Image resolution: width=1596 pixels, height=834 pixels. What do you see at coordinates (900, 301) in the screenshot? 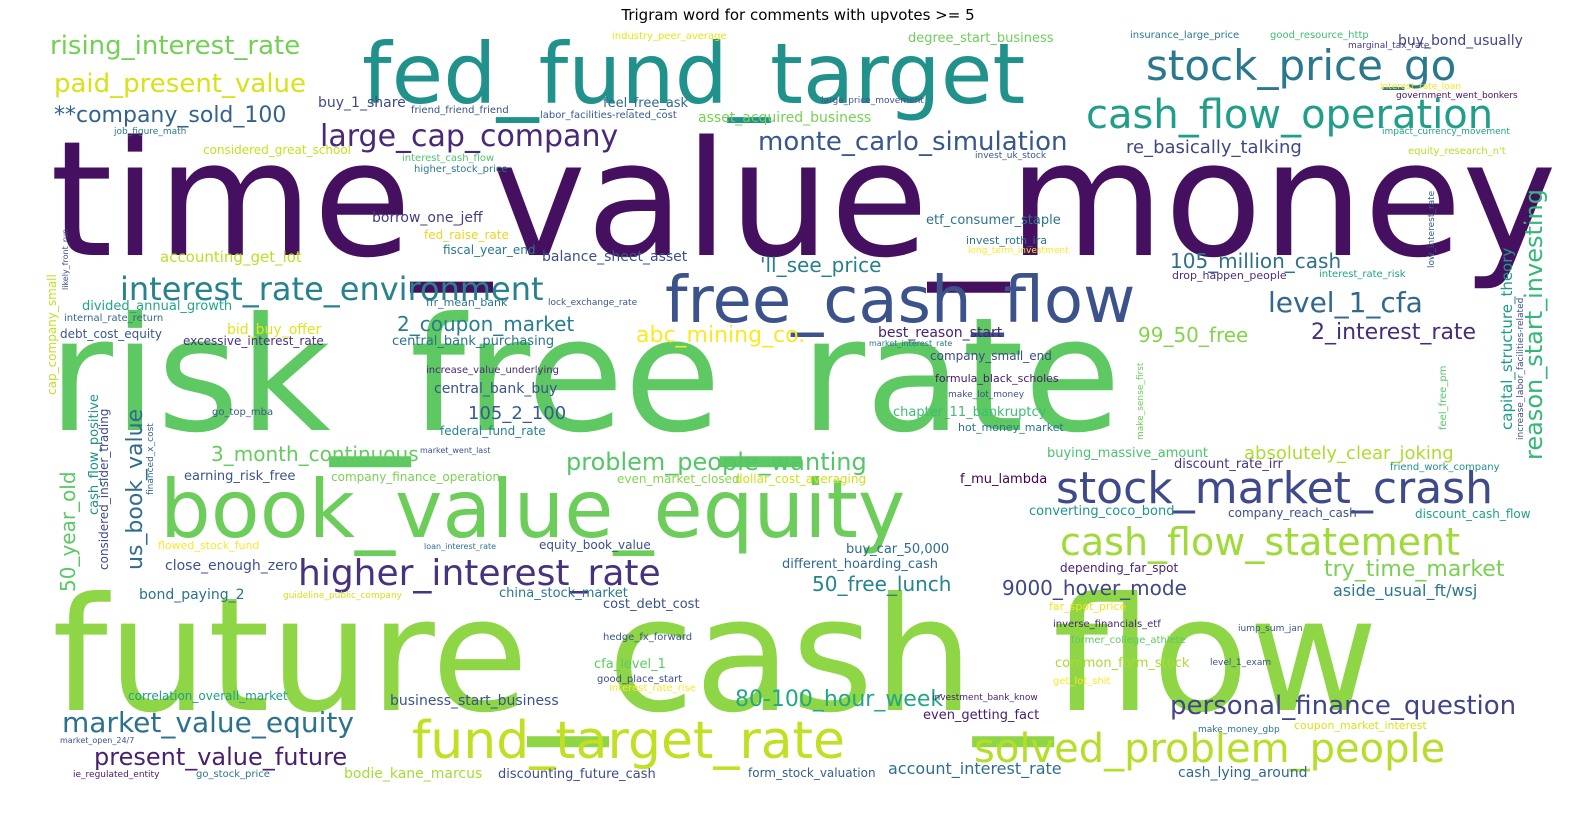
I see `cloud-word: free_cash_flow` at bounding box center [900, 301].